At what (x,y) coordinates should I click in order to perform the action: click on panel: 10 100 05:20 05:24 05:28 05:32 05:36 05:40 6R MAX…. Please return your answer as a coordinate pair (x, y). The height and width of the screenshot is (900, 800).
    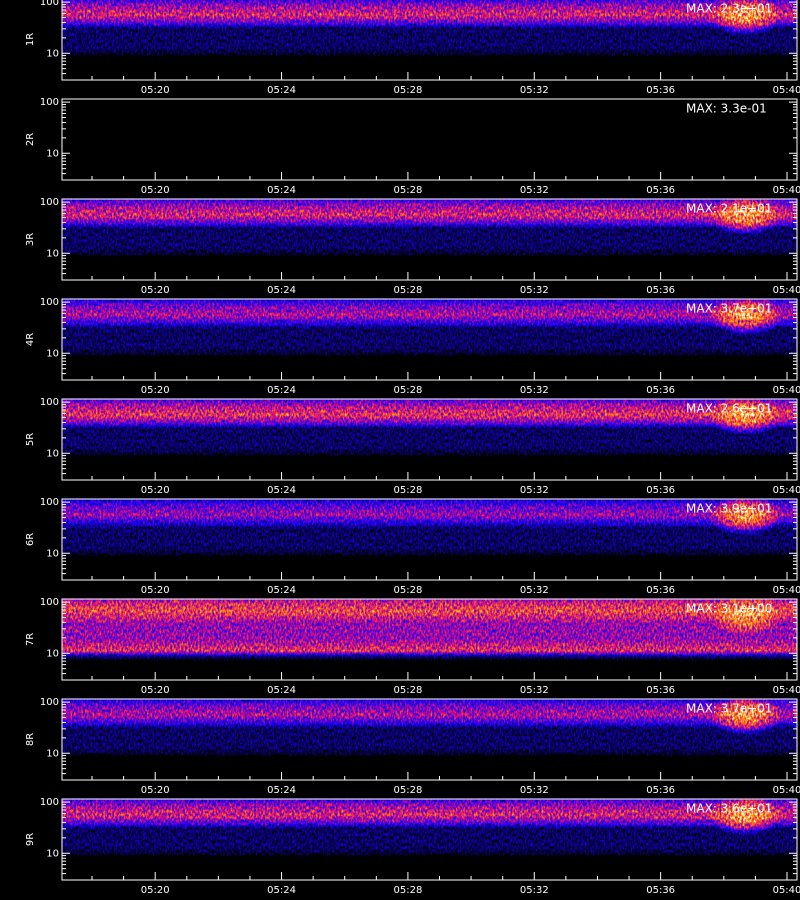
    Looking at the image, I should click on (412, 545).